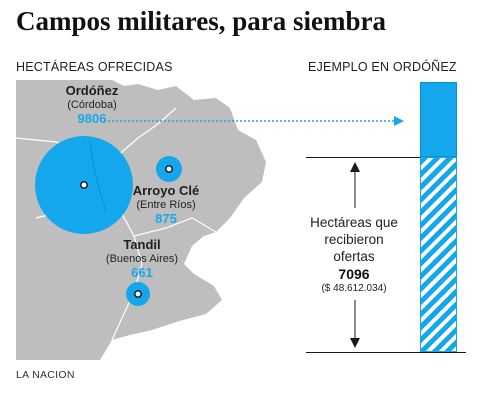 This screenshot has height=404, width=480. What do you see at coordinates (201, 21) in the screenshot?
I see `page-title: Campos militares, para siembra` at bounding box center [201, 21].